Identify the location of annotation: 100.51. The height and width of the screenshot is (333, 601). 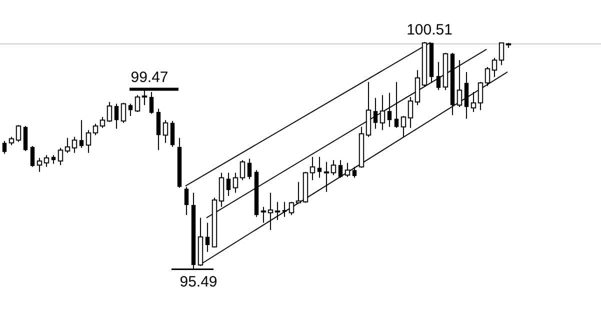
(429, 30).